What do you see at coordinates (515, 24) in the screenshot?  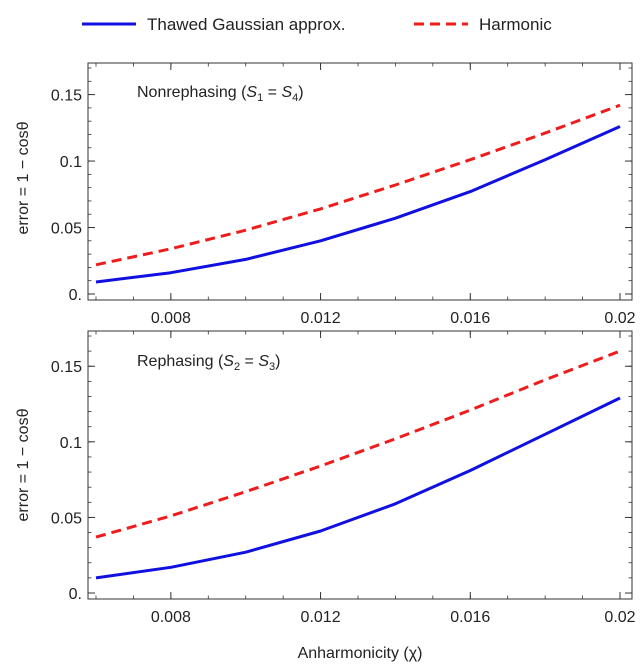 I see `legend-label-harmonic: Harmonic` at bounding box center [515, 24].